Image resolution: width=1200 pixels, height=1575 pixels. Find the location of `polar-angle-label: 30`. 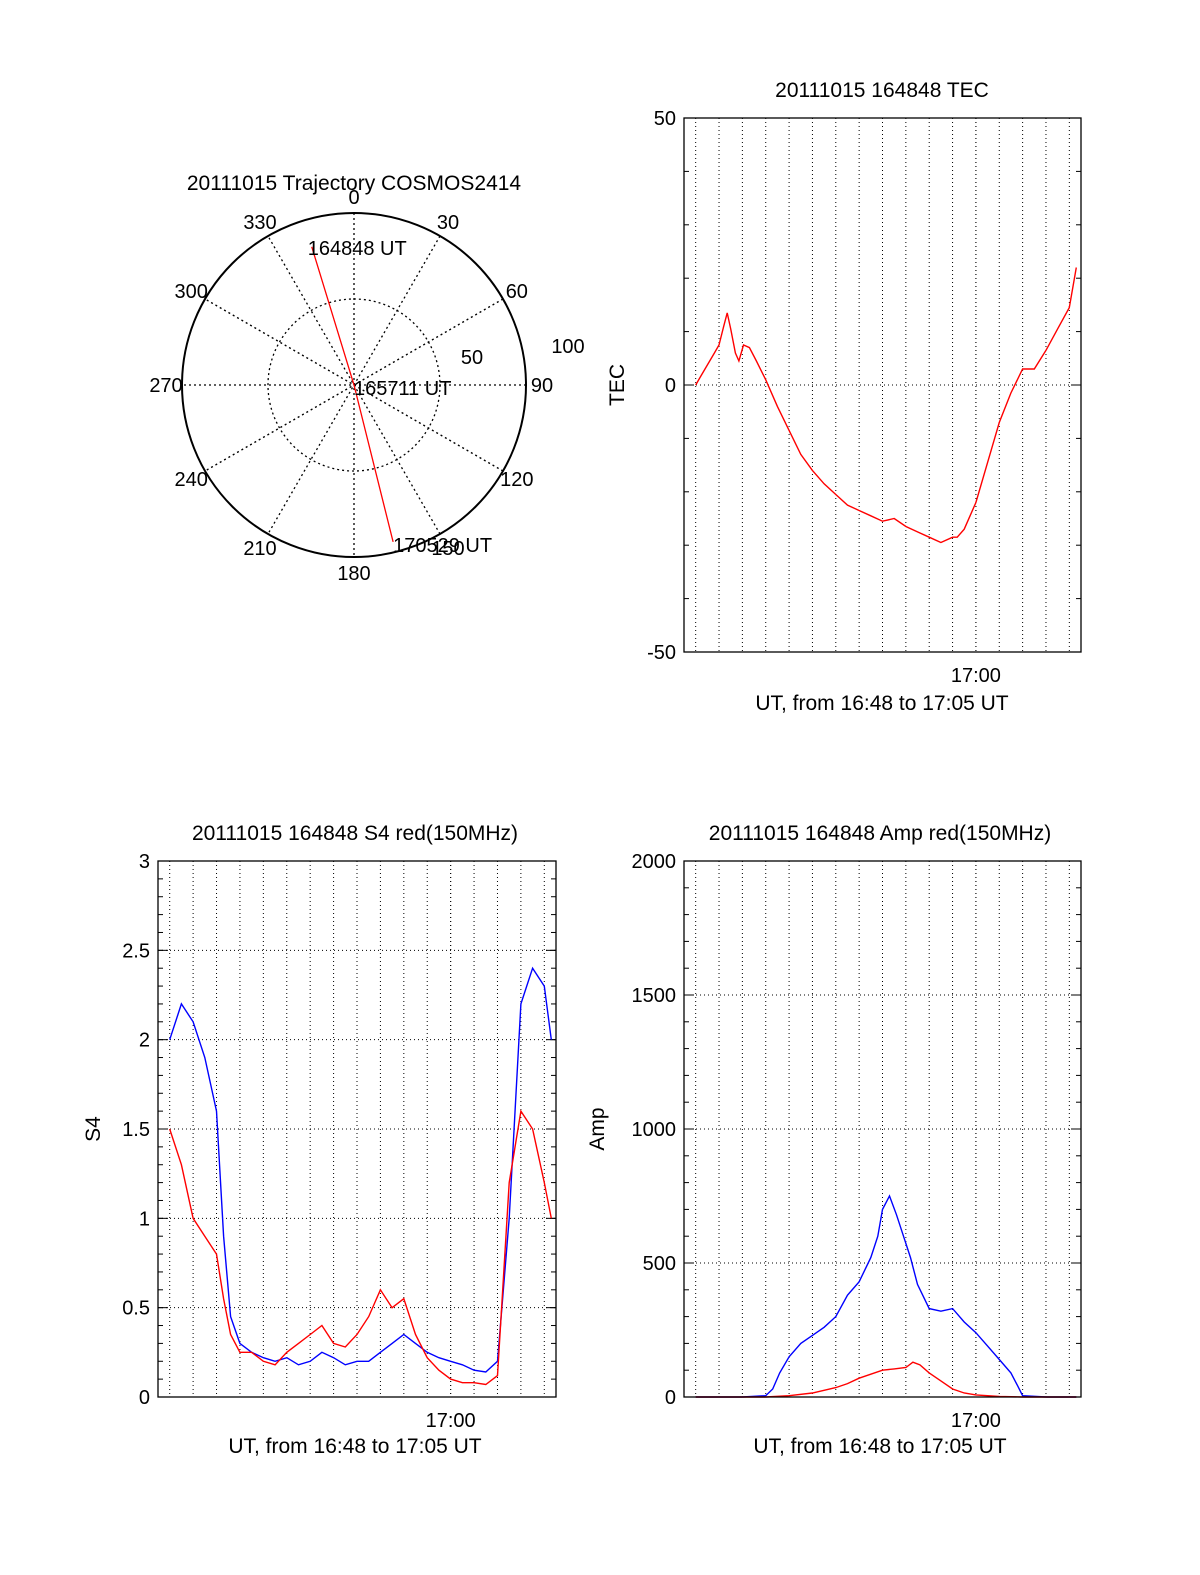

polar-angle-label: 30 is located at coordinates (448, 223).